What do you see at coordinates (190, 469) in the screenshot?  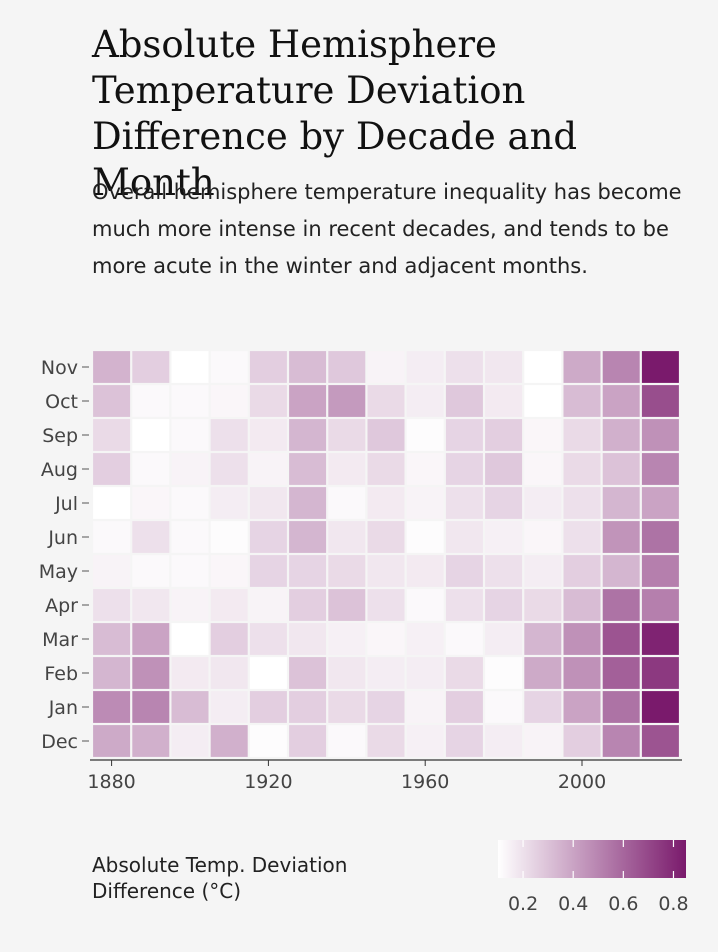 I see `heatmap-cell-aug-1900` at bounding box center [190, 469].